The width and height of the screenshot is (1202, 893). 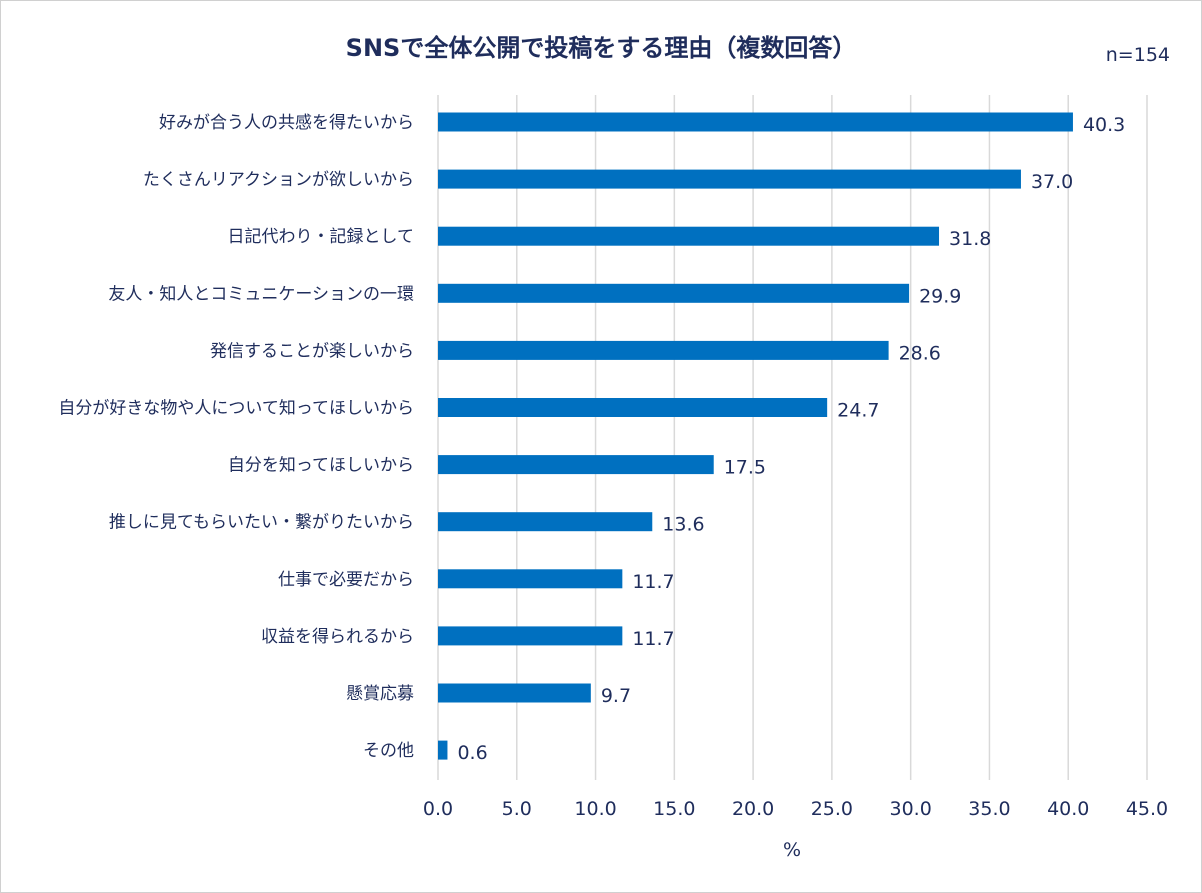 I want to click on category-label: たくさんリアクションが欲しいから, so click(x=278, y=180).